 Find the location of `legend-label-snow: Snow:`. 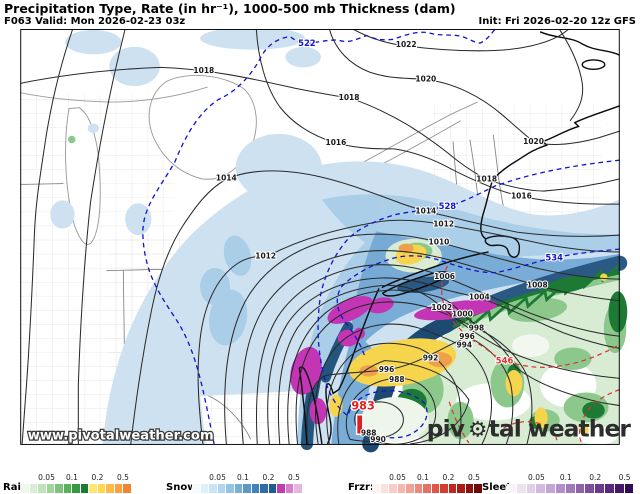

legend-label-snow: Snow: is located at coordinates (183, 487).